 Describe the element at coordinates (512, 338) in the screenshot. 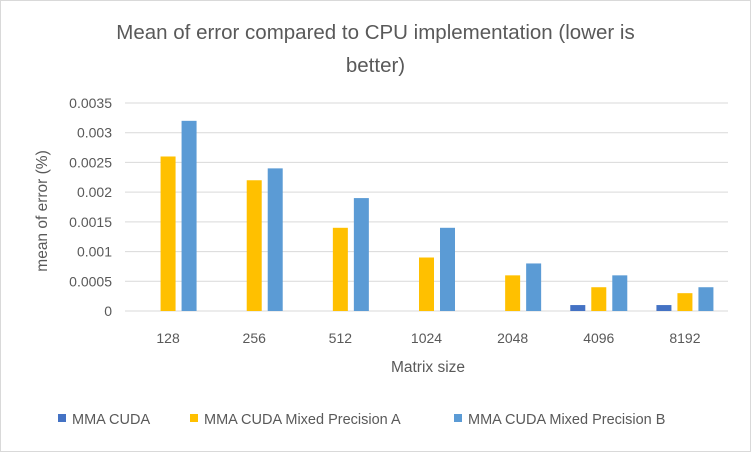

I see `x-tick-label: 2048` at that location.